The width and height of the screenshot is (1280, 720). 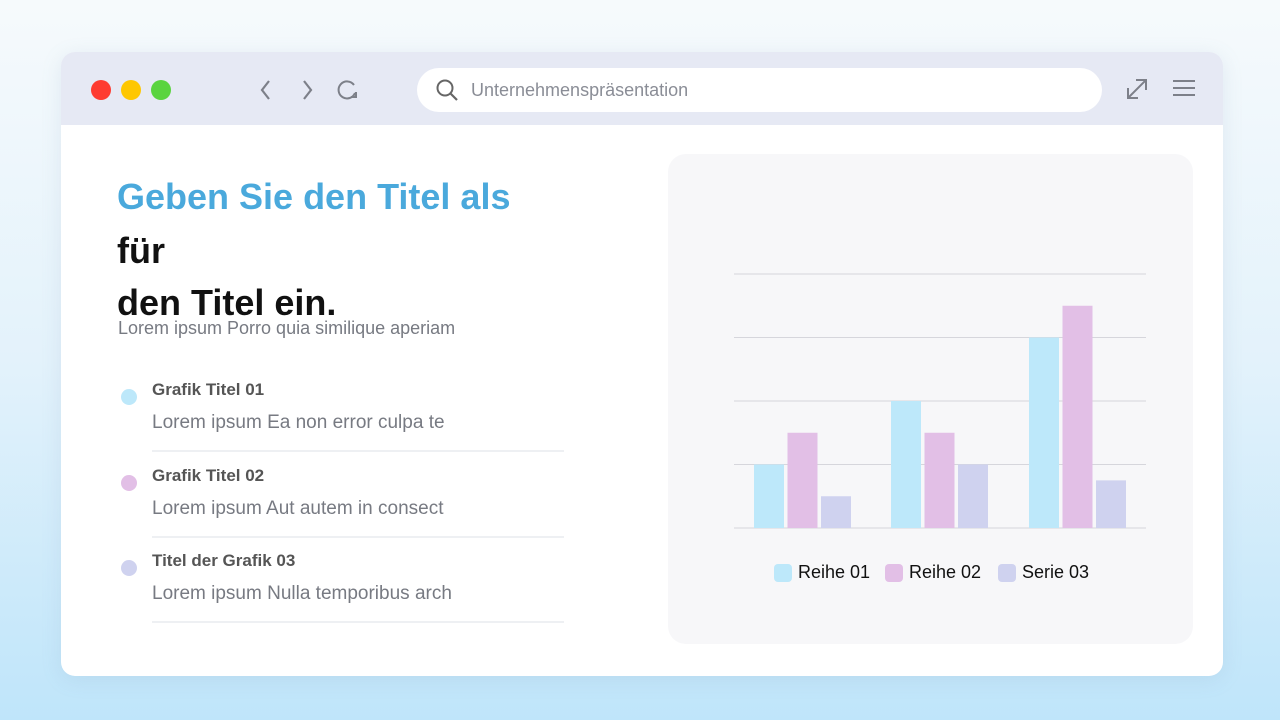 I want to click on maximize-button, so click(x=161, y=90).